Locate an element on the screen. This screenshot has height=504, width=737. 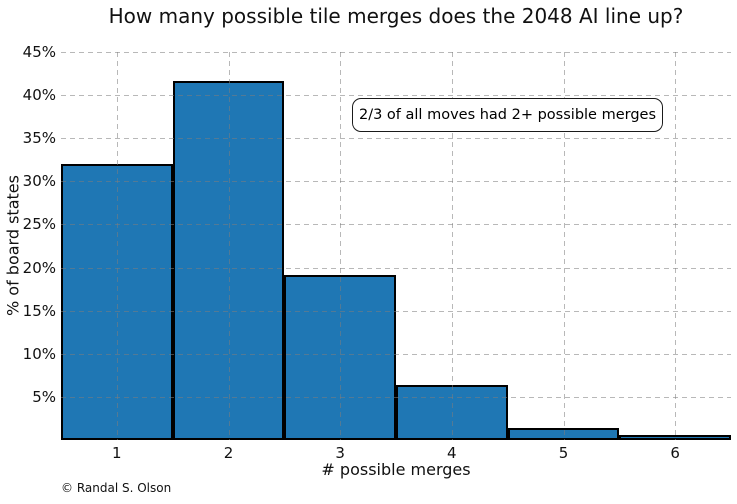
y-tick-10%: 10% is located at coordinates (39, 353).